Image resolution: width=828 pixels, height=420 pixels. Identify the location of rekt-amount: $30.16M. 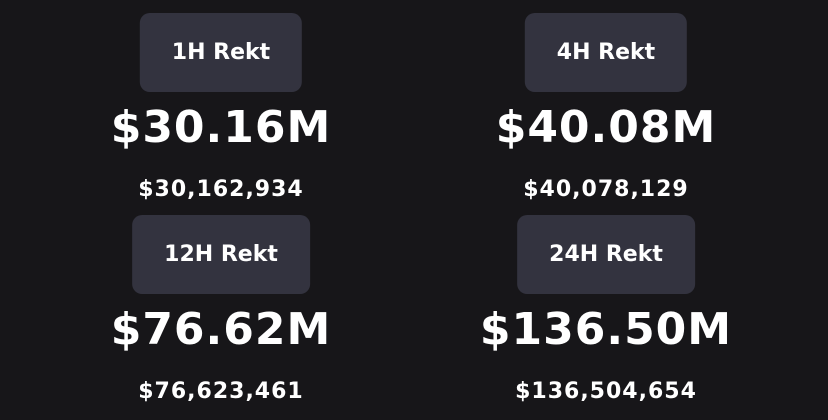
(221, 127).